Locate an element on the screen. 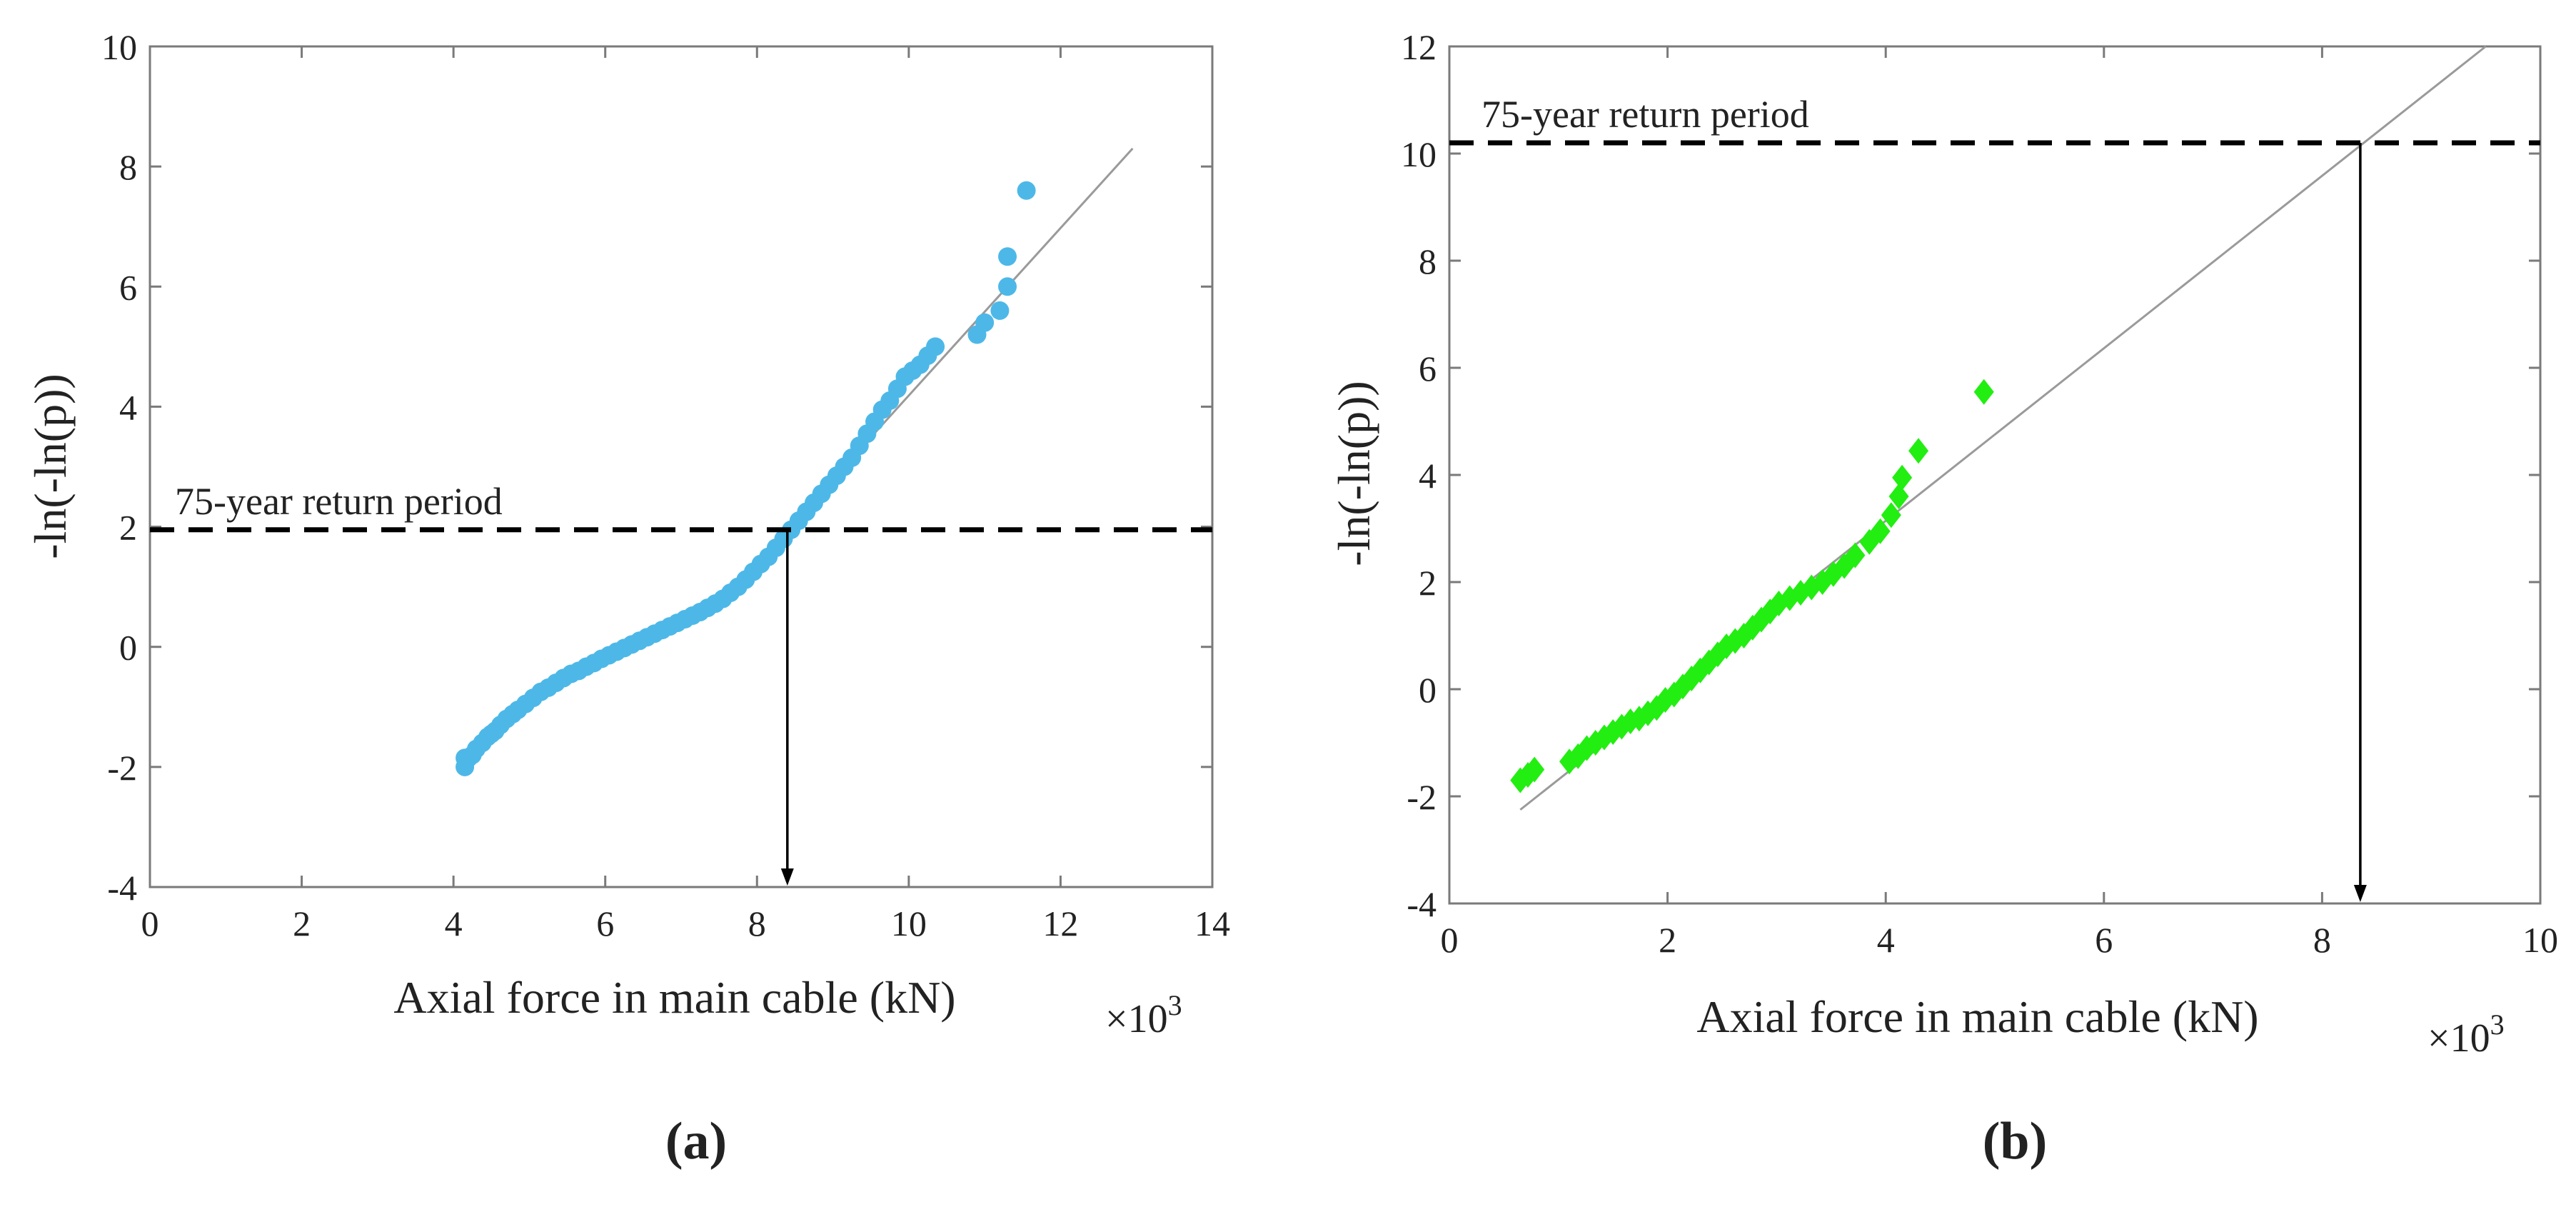 The image size is (2576, 1212). chart-a-reference-lines is located at coordinates (681, 706).